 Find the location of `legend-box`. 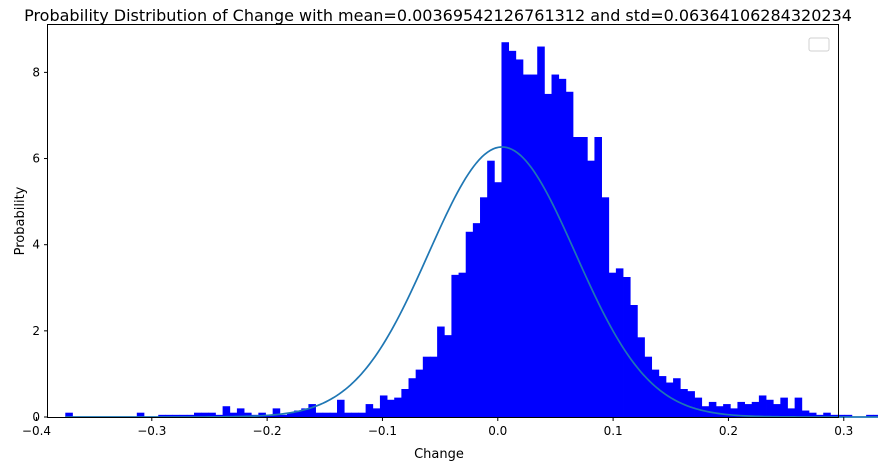

legend-box is located at coordinates (819, 44).